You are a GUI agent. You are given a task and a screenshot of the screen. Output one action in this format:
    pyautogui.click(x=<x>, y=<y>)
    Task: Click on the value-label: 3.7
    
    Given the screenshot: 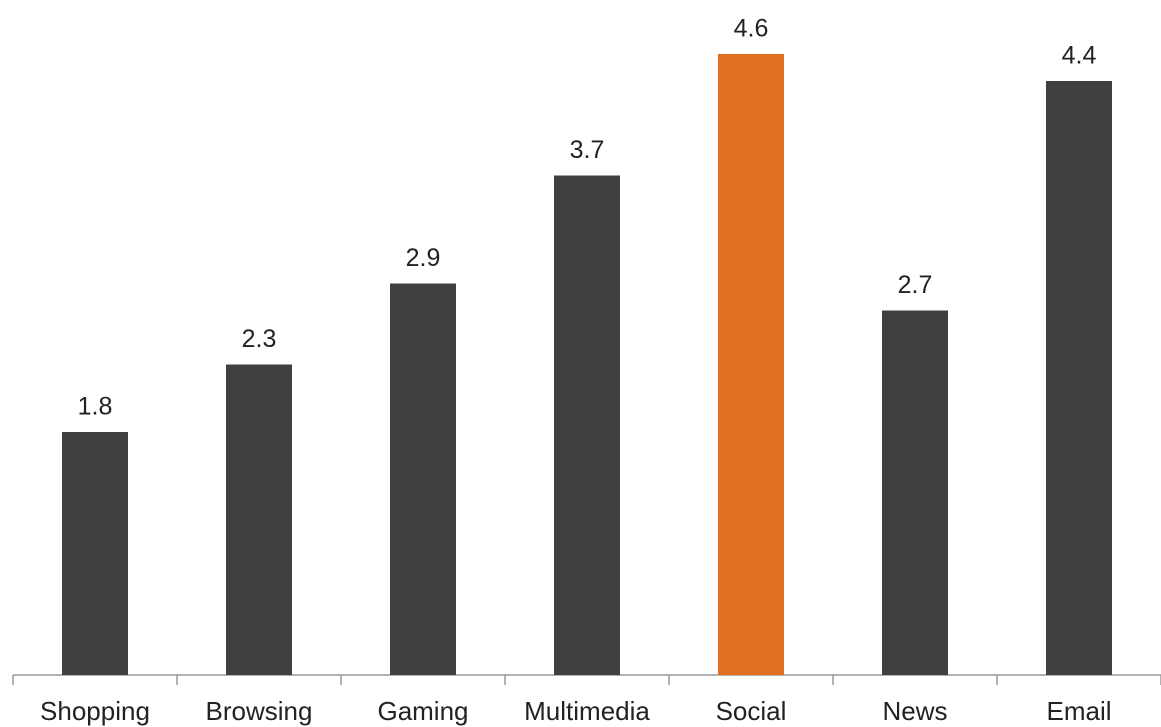 What is the action you would take?
    pyautogui.click(x=587, y=150)
    